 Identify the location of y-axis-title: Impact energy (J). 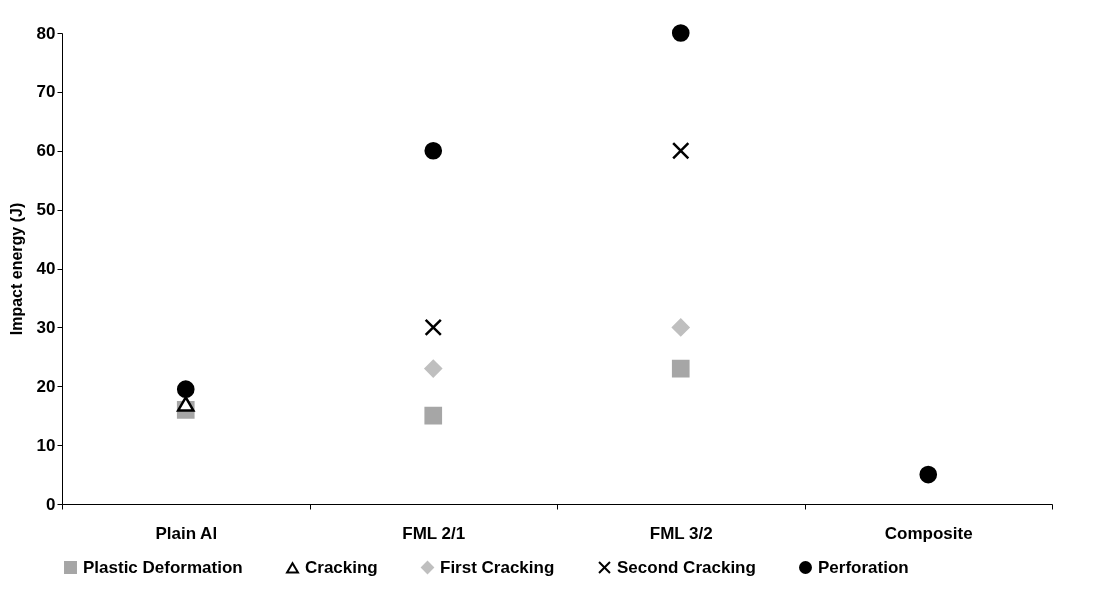
(16, 269).